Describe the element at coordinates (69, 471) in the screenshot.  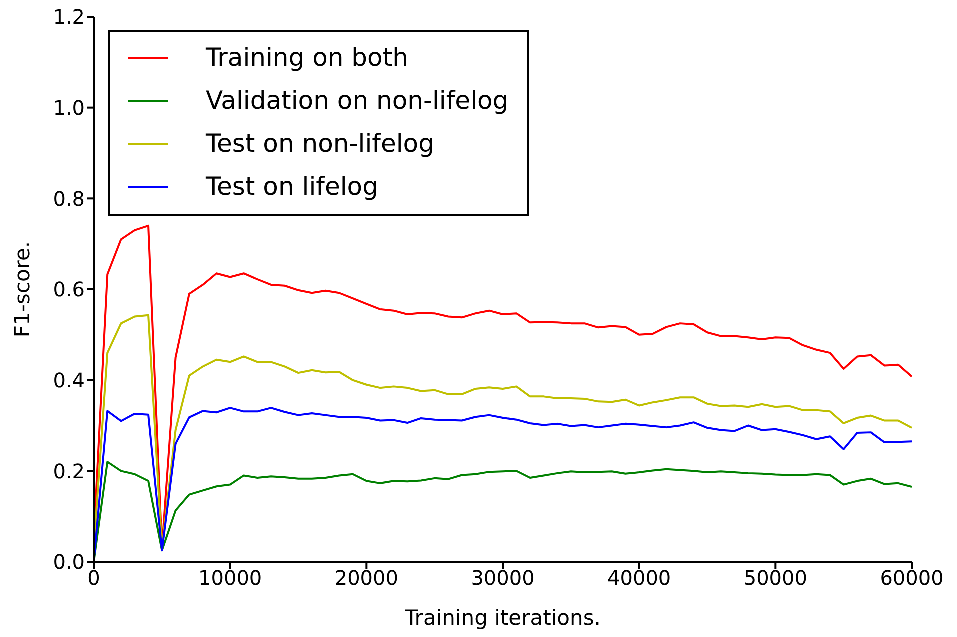
I see `y-tick-label: 0.2` at that location.